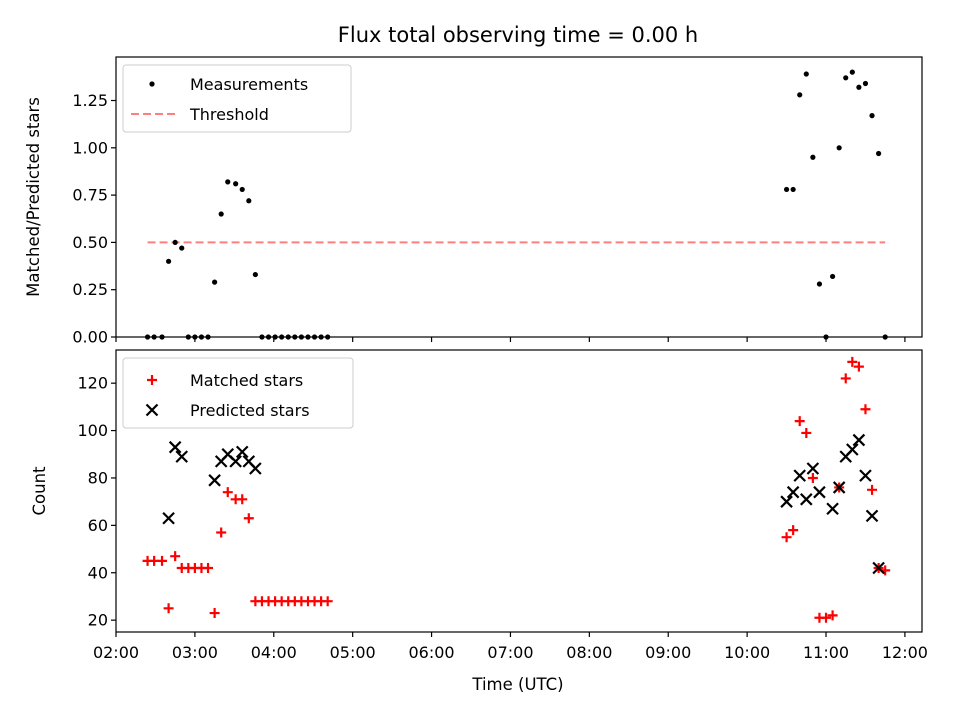 The width and height of the screenshot is (960, 720). Describe the element at coordinates (246, 380) in the screenshot. I see `legend-matched-label: Matched stars` at that location.